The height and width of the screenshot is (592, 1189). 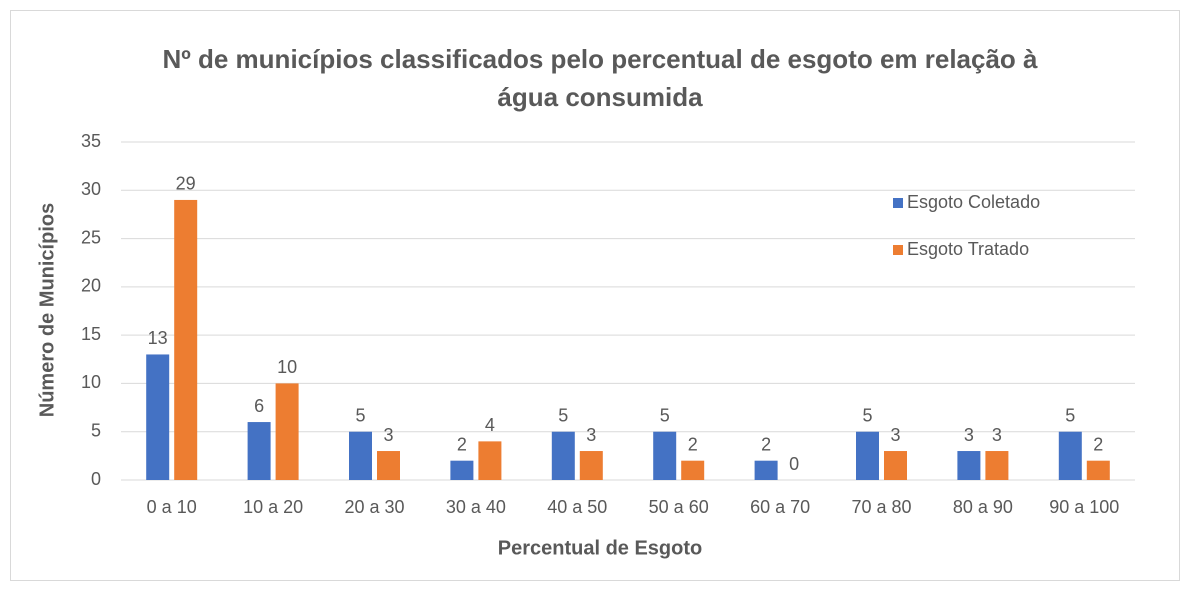 I want to click on x-tick-label: 20 a 30, so click(x=374, y=507).